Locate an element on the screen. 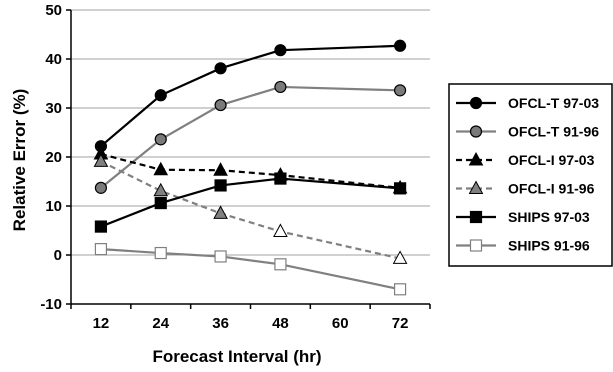 Image resolution: width=613 pixels, height=372 pixels. y-tick-label: -10 is located at coordinates (51, 304).